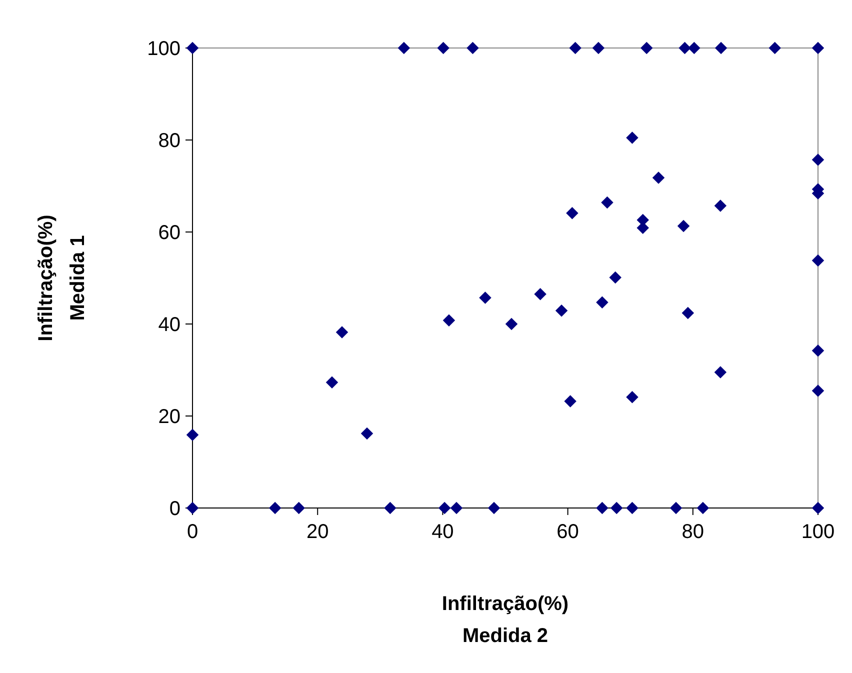 Image resolution: width=852 pixels, height=673 pixels. What do you see at coordinates (169, 325) in the screenshot?
I see `y-tick-label: 40` at bounding box center [169, 325].